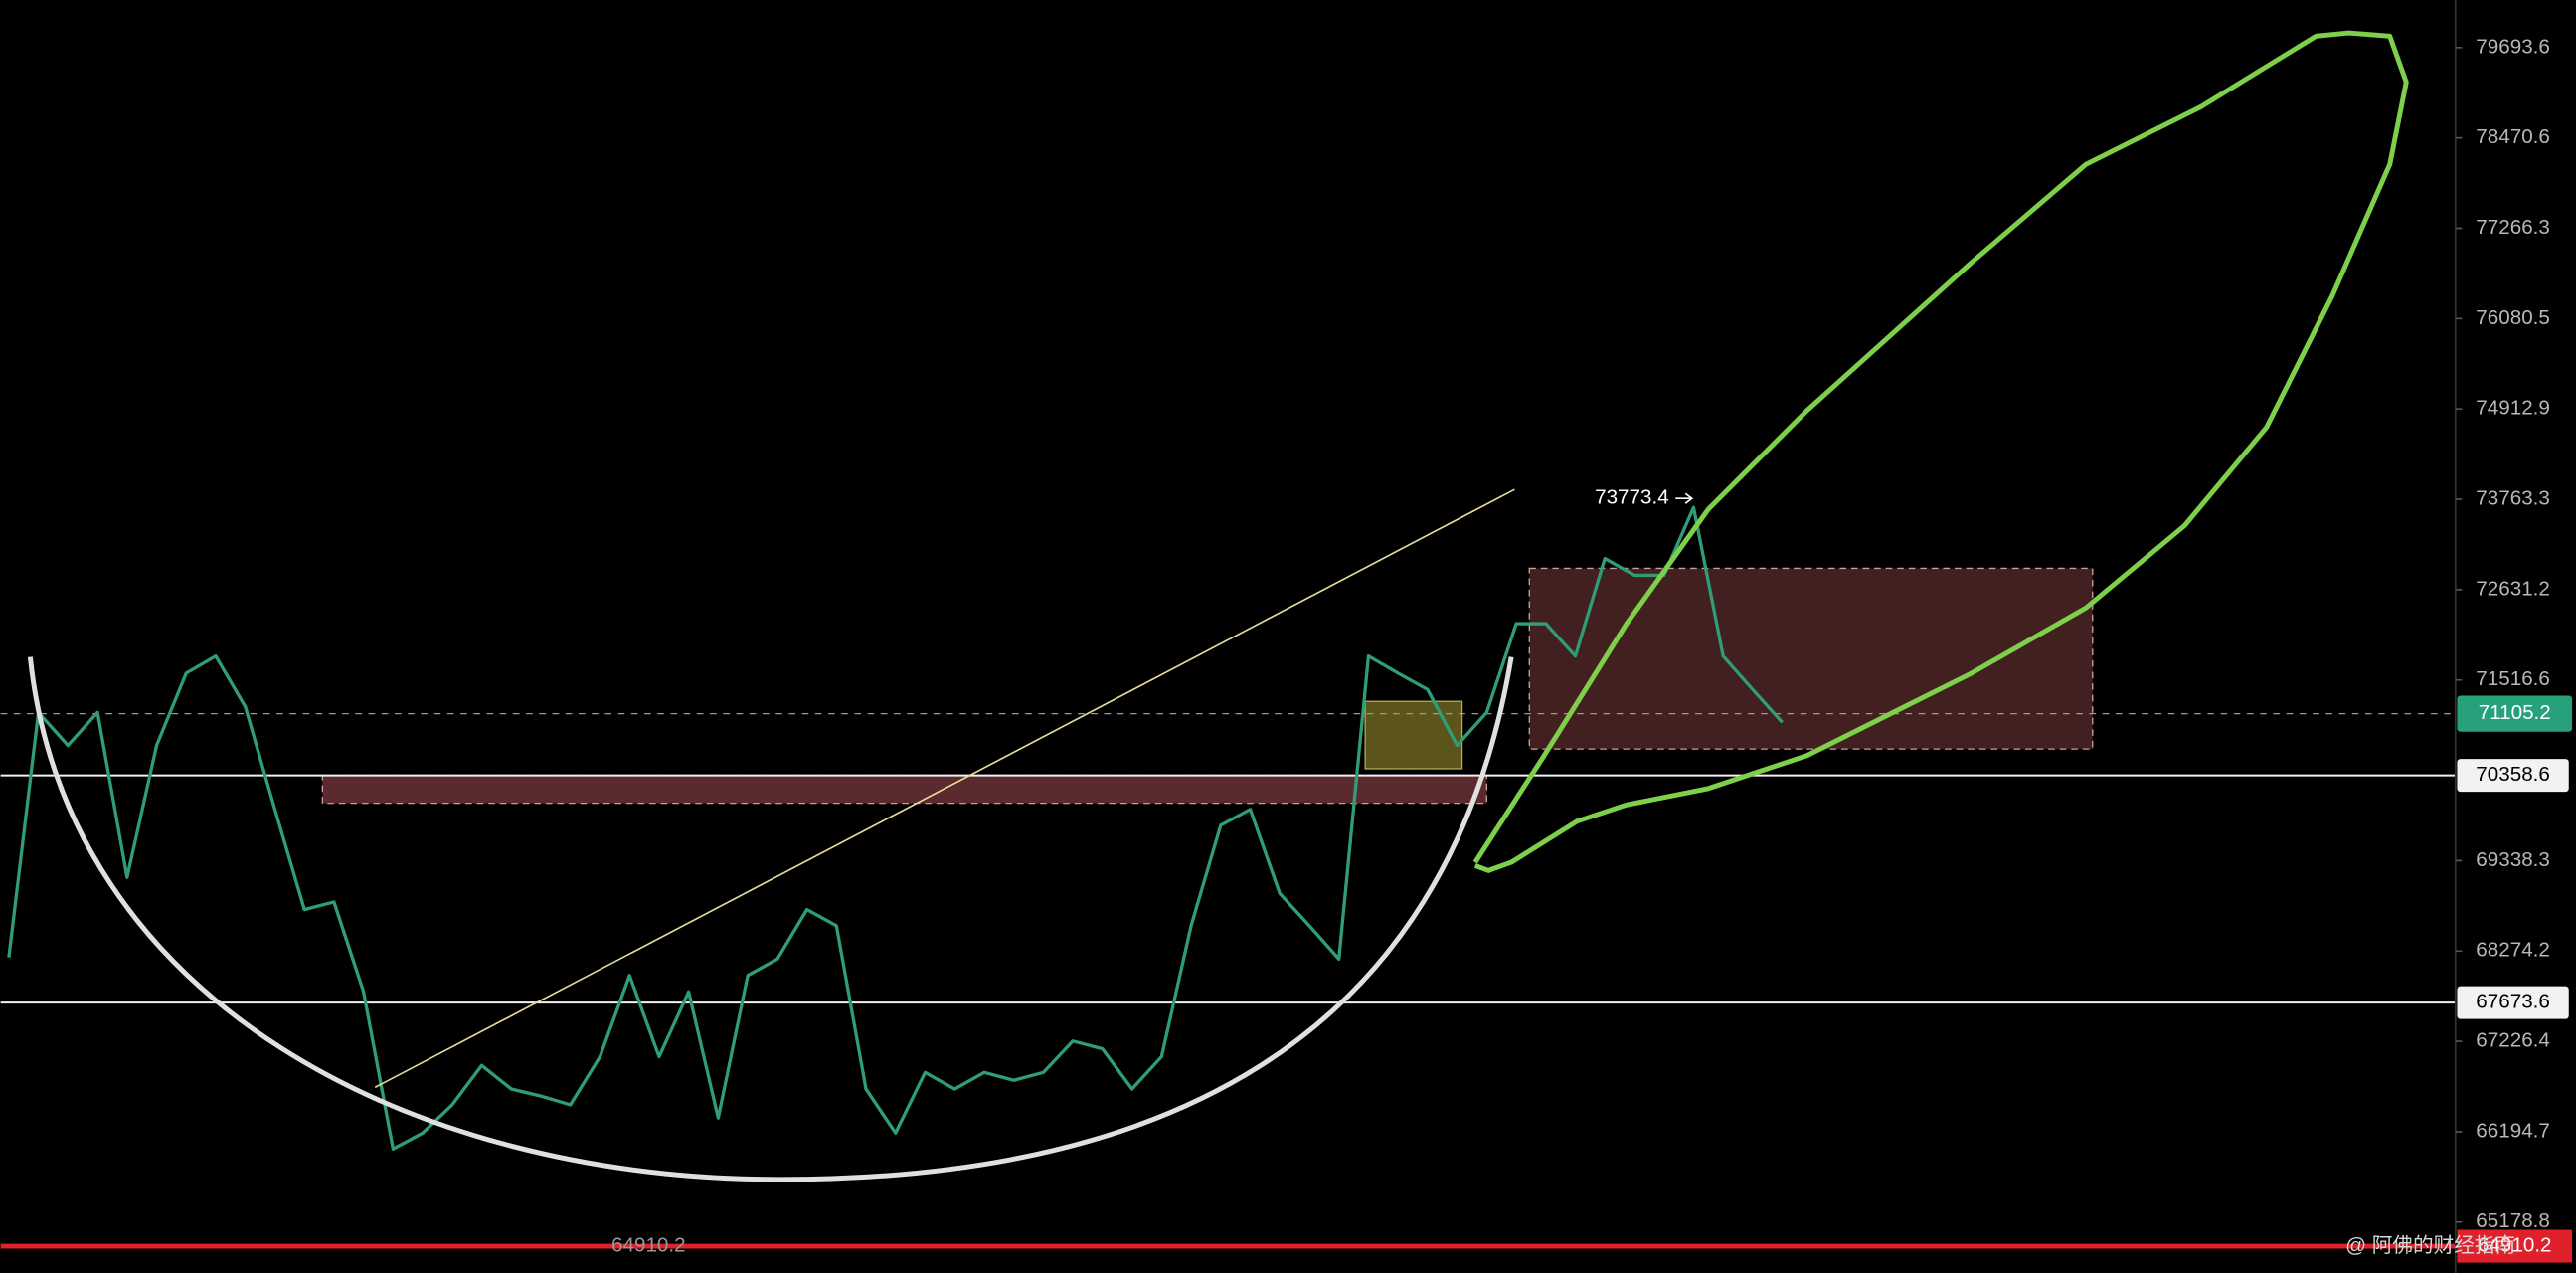 The image size is (2576, 1273). I want to click on high-arrow, so click(1689, 498).